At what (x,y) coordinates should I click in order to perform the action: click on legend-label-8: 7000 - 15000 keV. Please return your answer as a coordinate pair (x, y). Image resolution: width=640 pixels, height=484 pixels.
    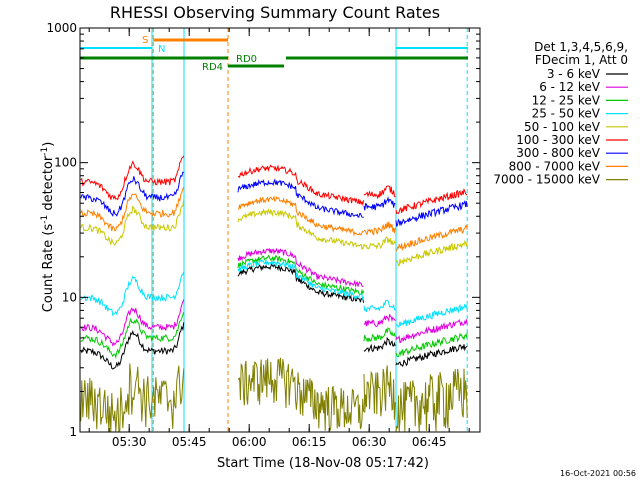
    Looking at the image, I should click on (546, 180).